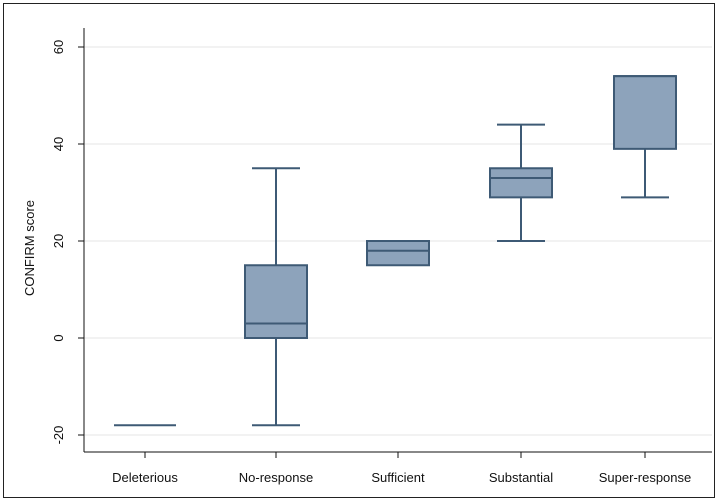 The image size is (720, 503). Describe the element at coordinates (58, 144) in the screenshot. I see `y-tick-label: 40` at that location.